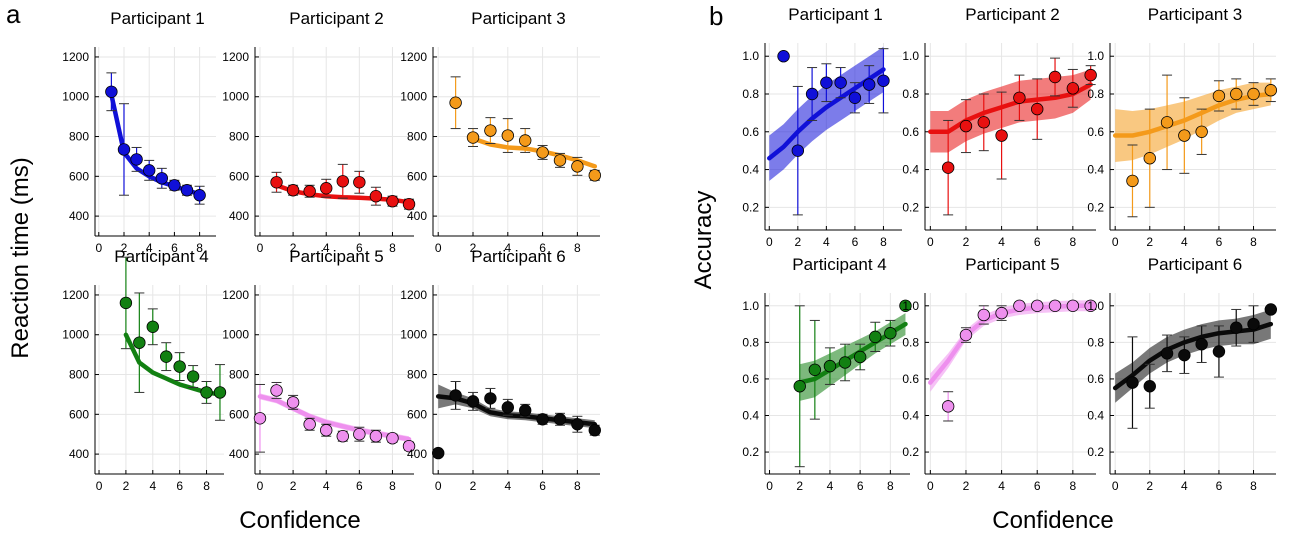 This screenshot has width=1303, height=539. Describe the element at coordinates (20, 257) in the screenshot. I see `panel-a-y-axis-label: Reaction time (ms)` at that location.